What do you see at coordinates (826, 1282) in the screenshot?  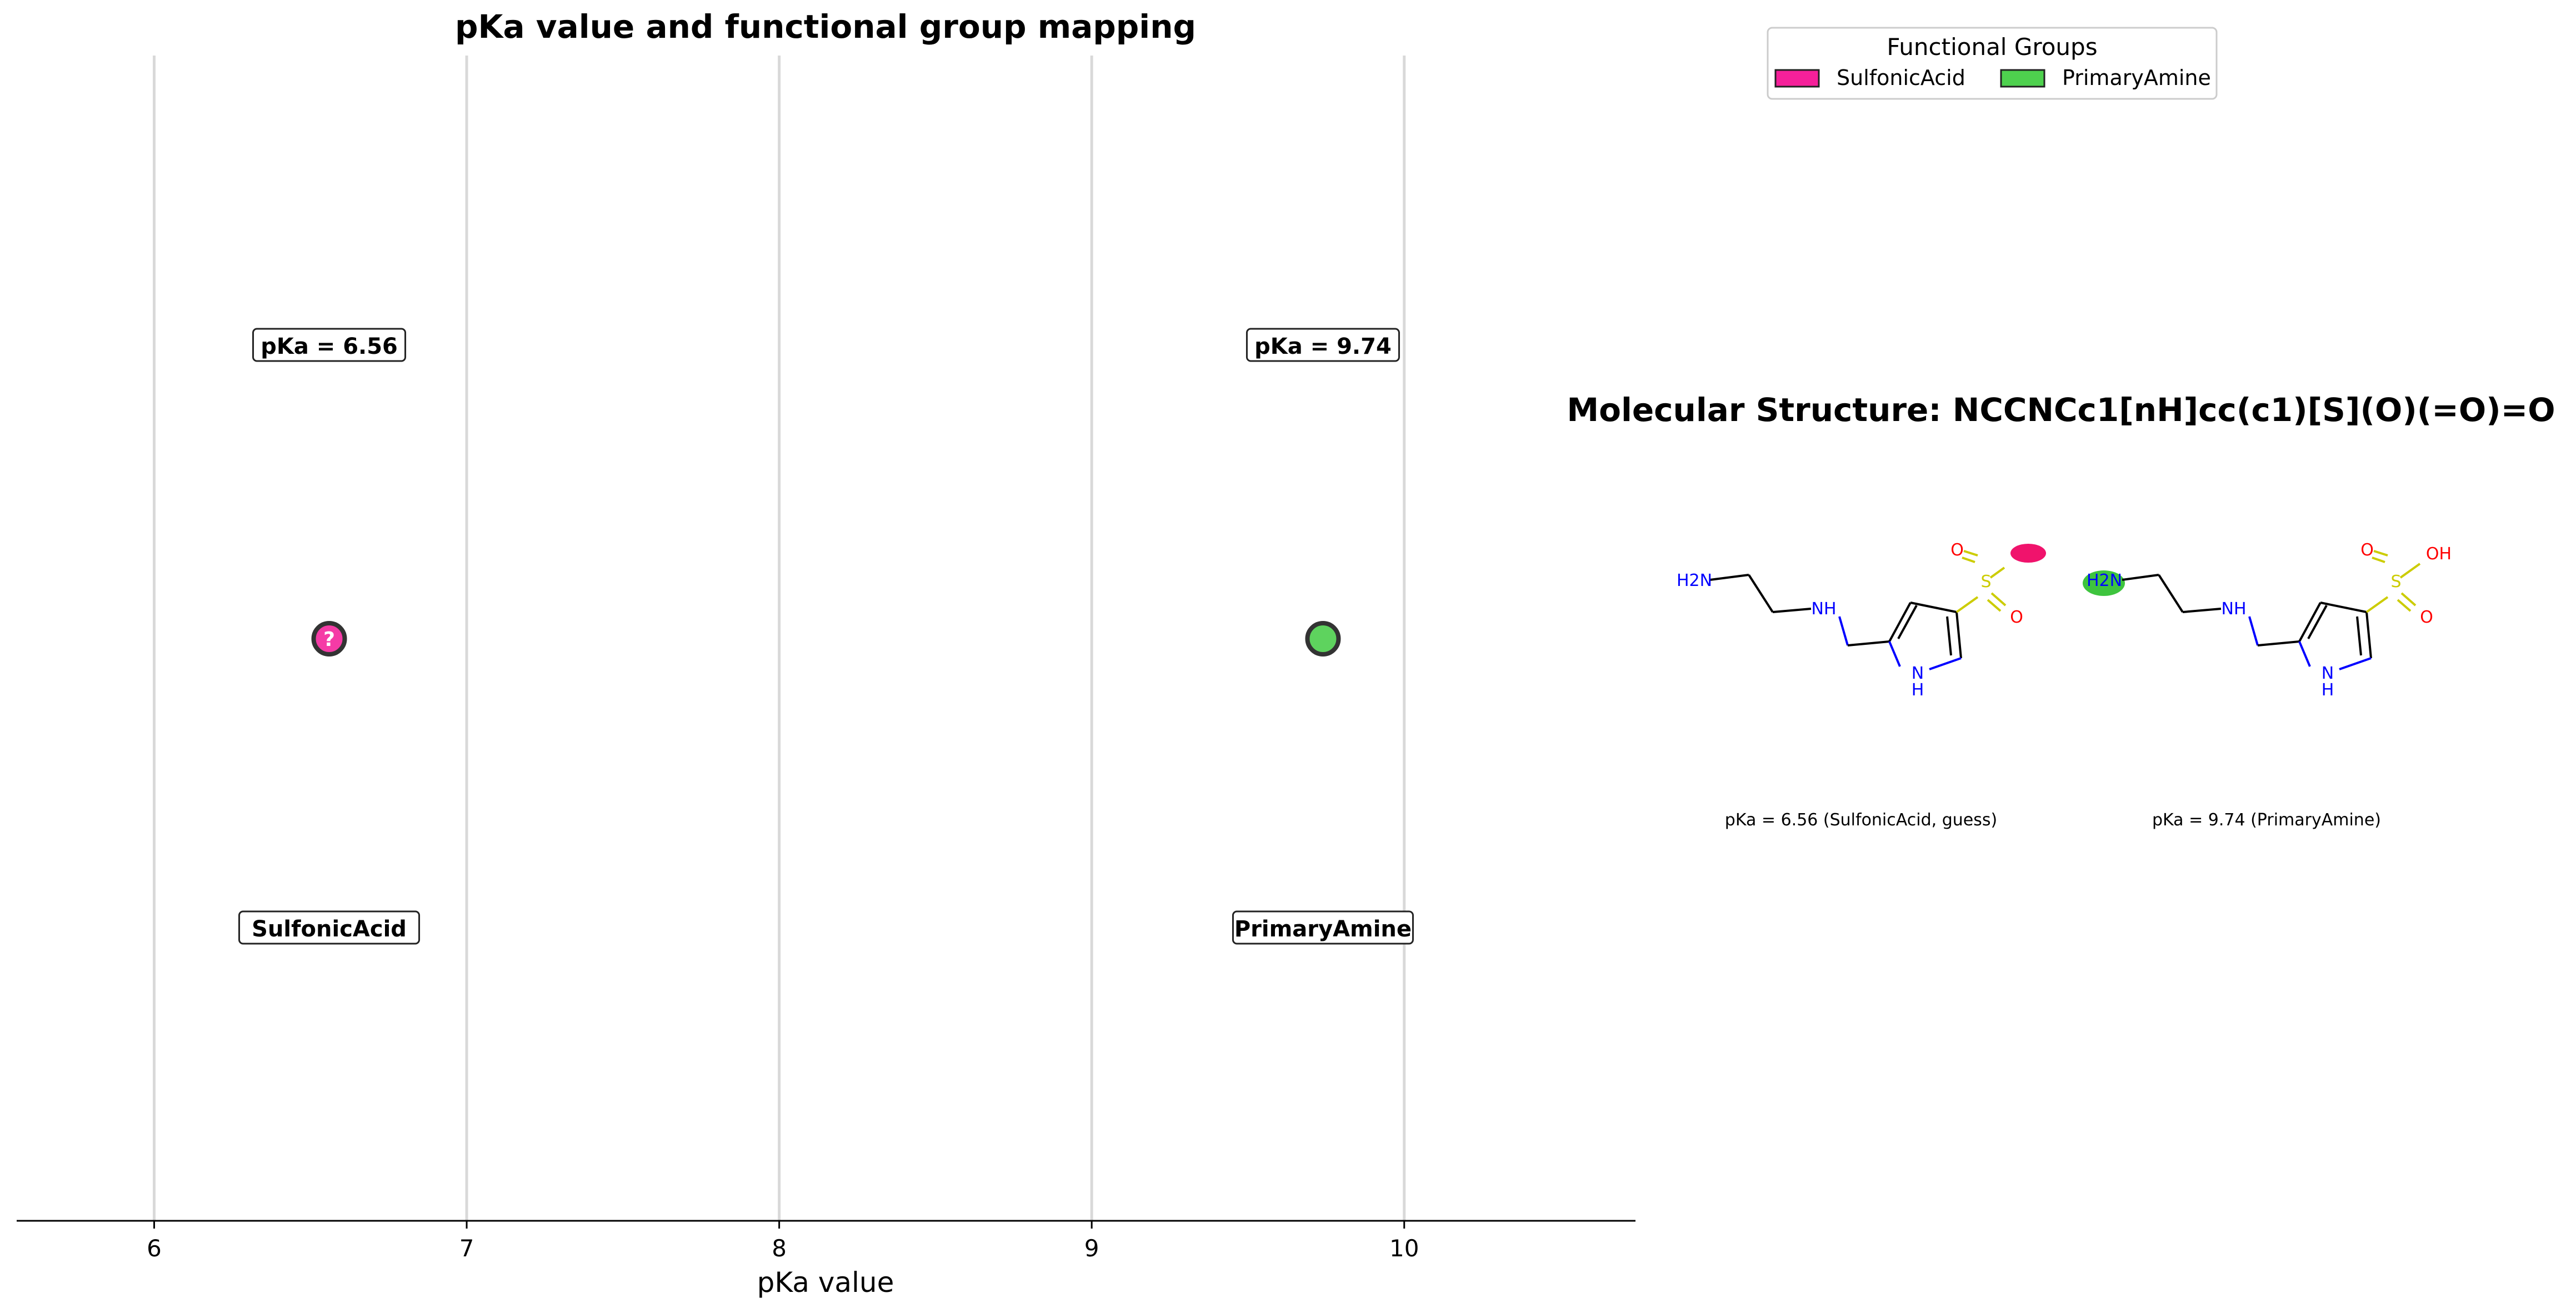 I see `x-axis-label: pKa value` at bounding box center [826, 1282].